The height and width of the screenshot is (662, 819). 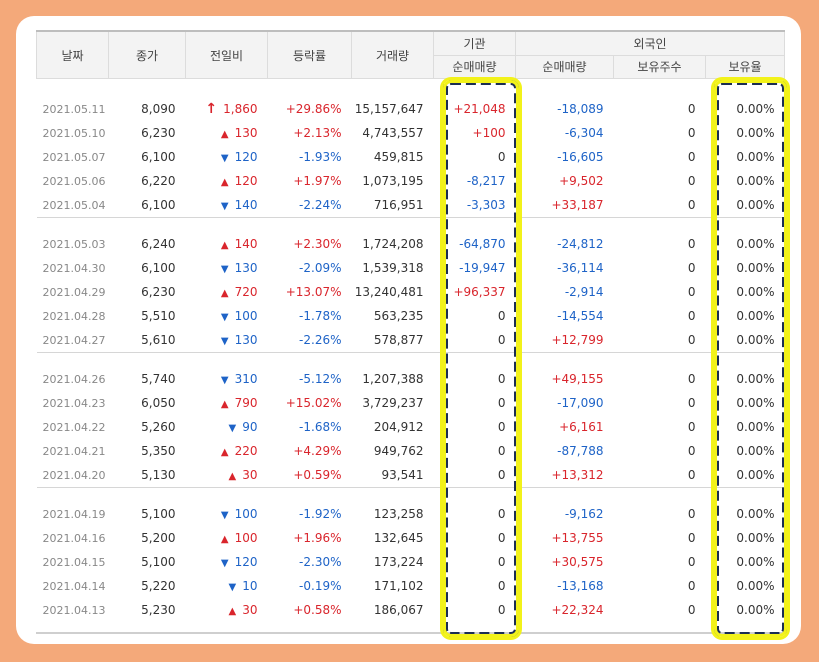 I want to click on cell-change: ▼ 10, so click(x=227, y=586).